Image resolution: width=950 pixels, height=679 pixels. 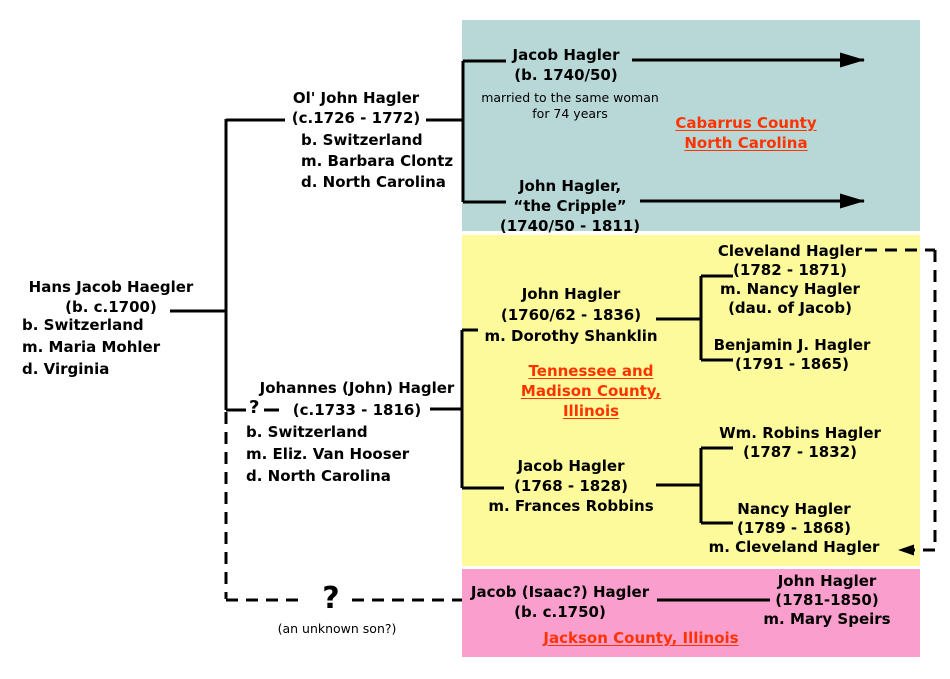 I want to click on person-name: Jacob (Isaac?) Hagler, so click(x=560, y=592).